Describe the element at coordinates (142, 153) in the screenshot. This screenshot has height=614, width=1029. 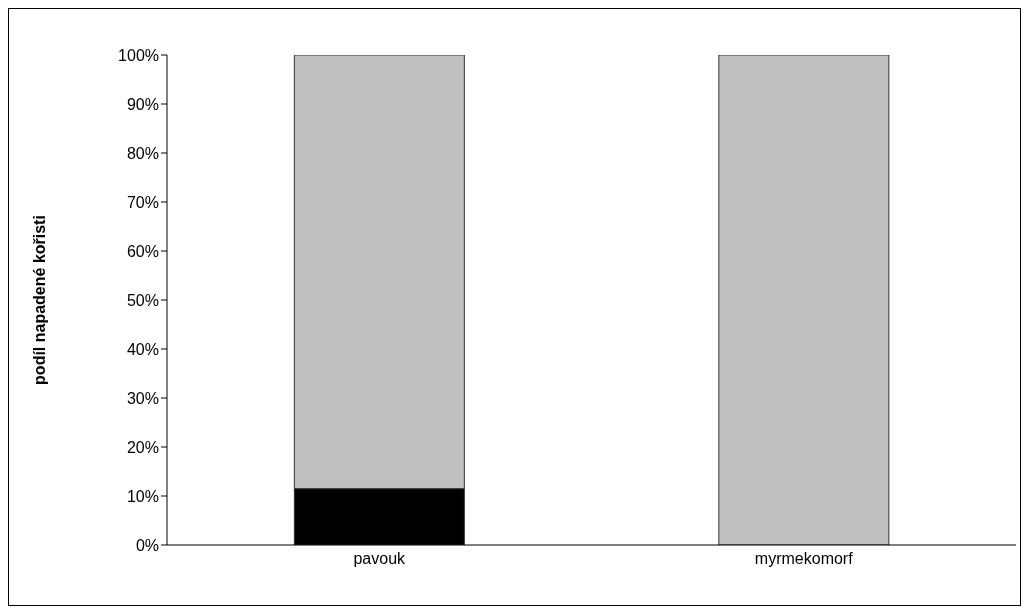
I see `y-tick-label: 80%` at that location.